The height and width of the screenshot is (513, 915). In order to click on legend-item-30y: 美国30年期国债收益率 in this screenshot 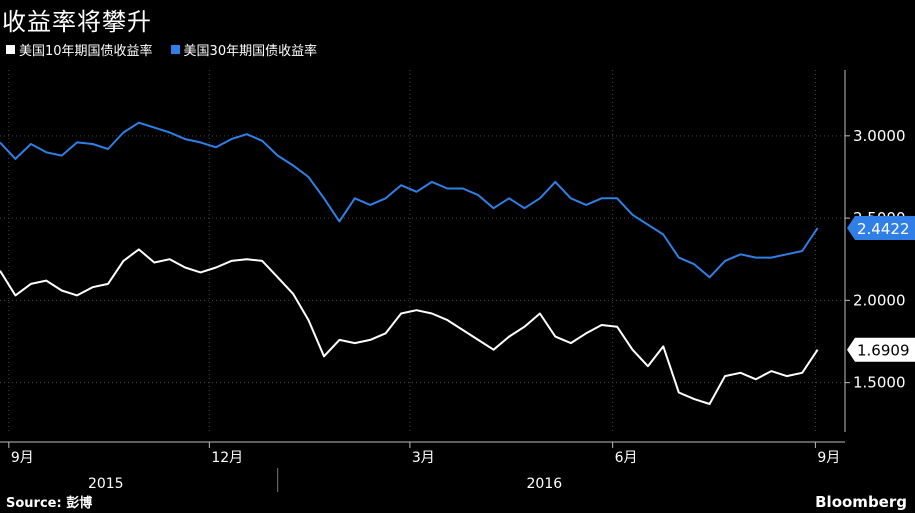, I will do `click(244, 49)`.